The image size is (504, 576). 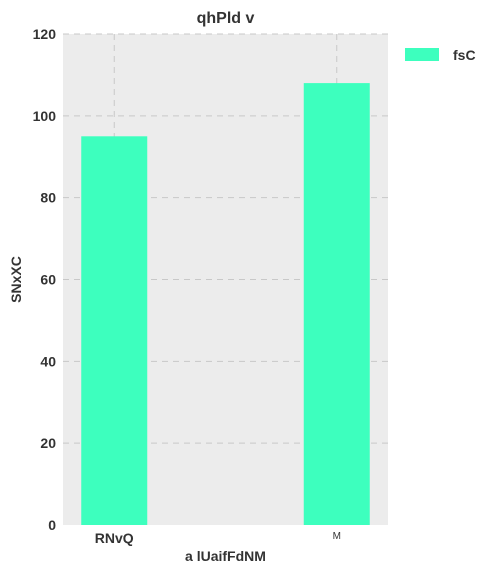 What do you see at coordinates (440, 55) in the screenshot?
I see `legend: fsC` at bounding box center [440, 55].